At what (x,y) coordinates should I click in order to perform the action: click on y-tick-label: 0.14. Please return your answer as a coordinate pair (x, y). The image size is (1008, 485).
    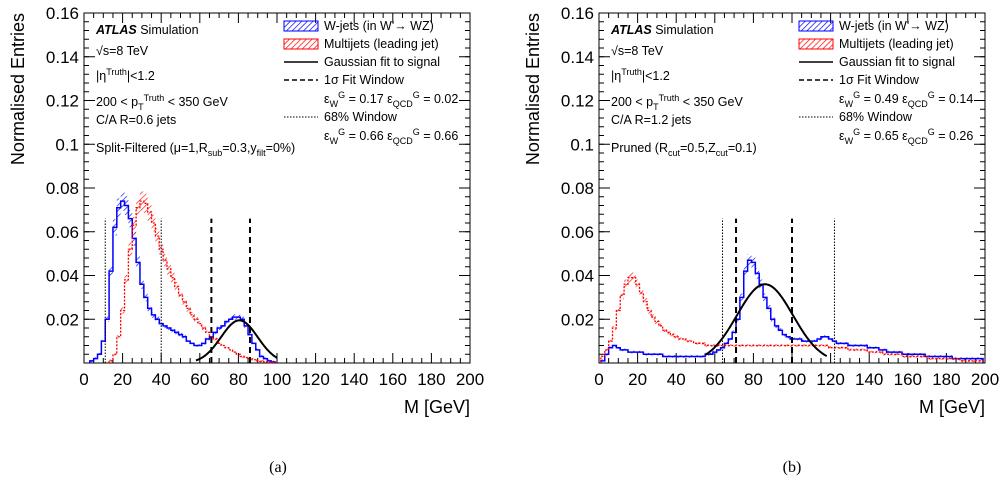
    Looking at the image, I should click on (62, 57).